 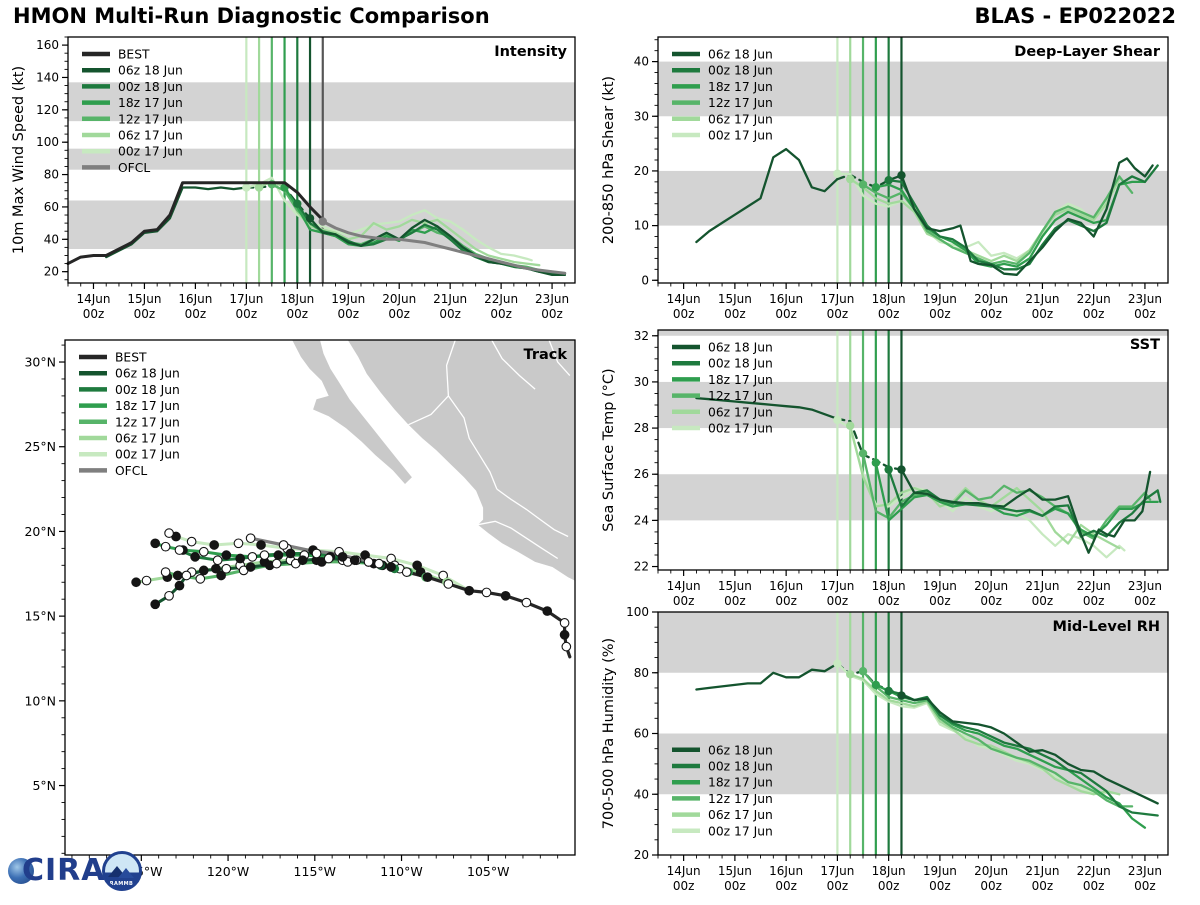 I want to click on rammb-badge-icon: RAMMB, so click(x=121, y=871).